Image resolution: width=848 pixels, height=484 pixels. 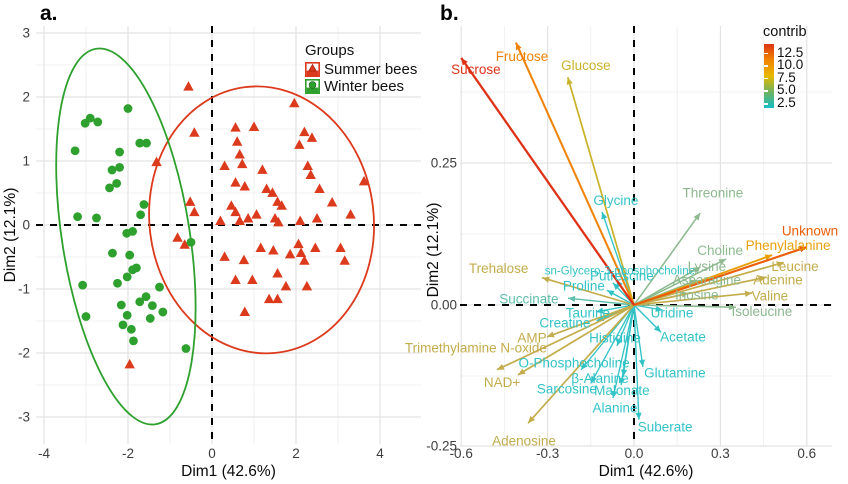 I want to click on groups-legend-title: Groups, so click(x=330, y=50).